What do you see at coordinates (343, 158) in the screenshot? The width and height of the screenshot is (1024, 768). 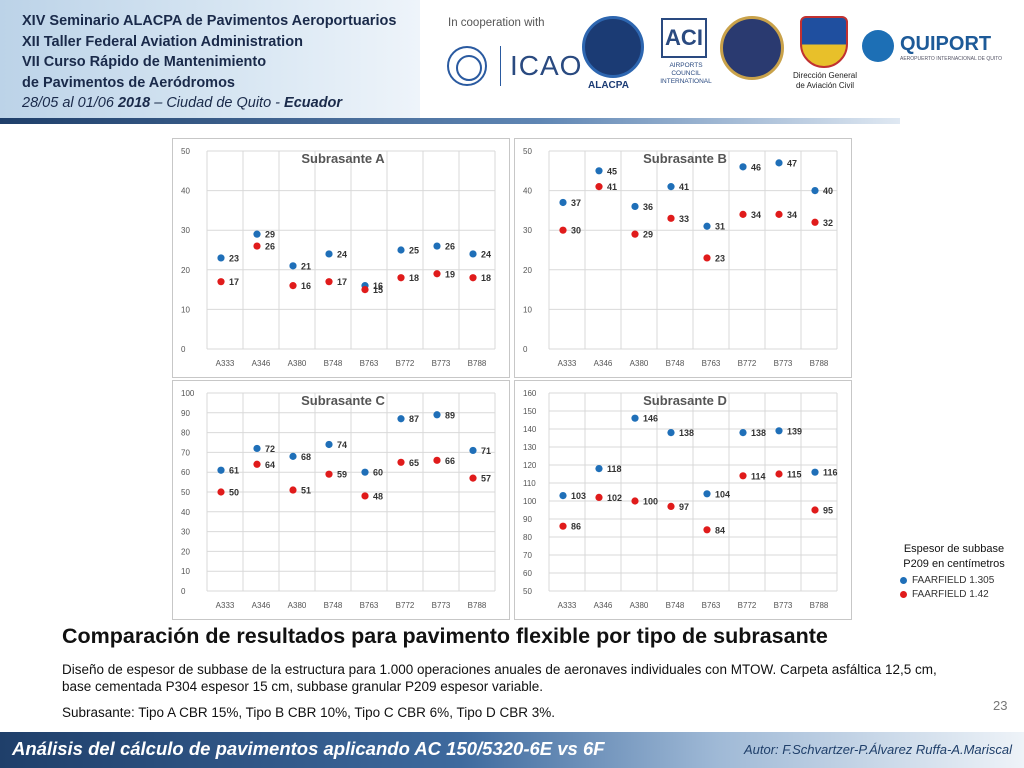 I see `chart-title: Subrasante A` at bounding box center [343, 158].